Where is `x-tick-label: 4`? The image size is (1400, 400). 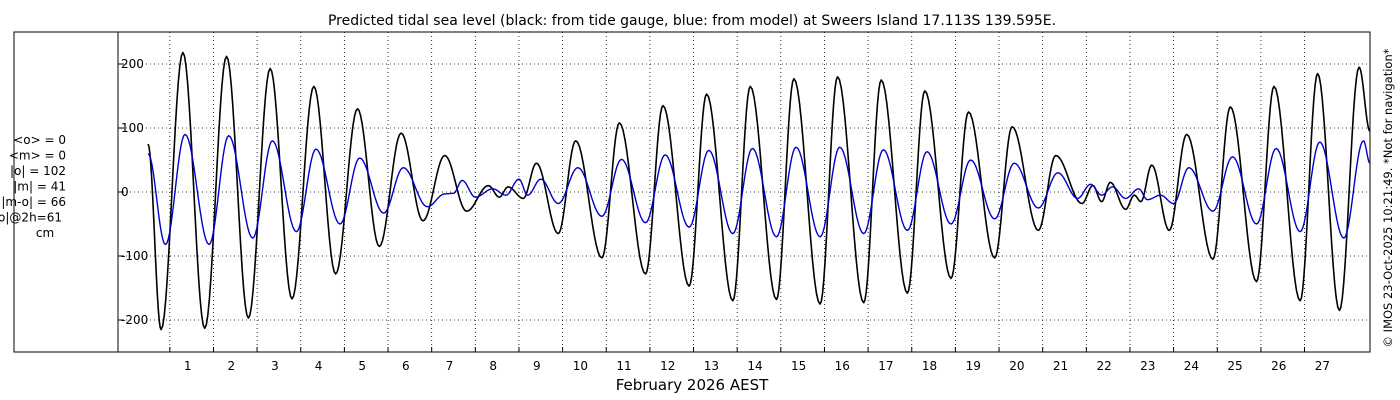
x-tick-label: 4 is located at coordinates (319, 366).